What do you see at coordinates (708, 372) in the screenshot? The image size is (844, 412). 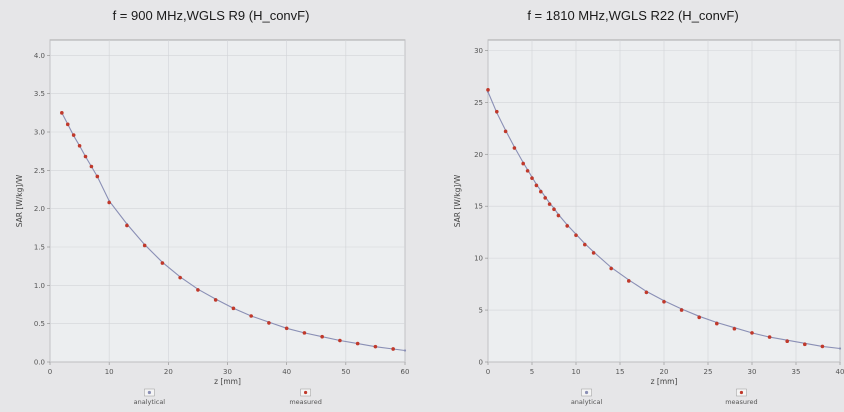 I see `x-tick-label: 25` at bounding box center [708, 372].